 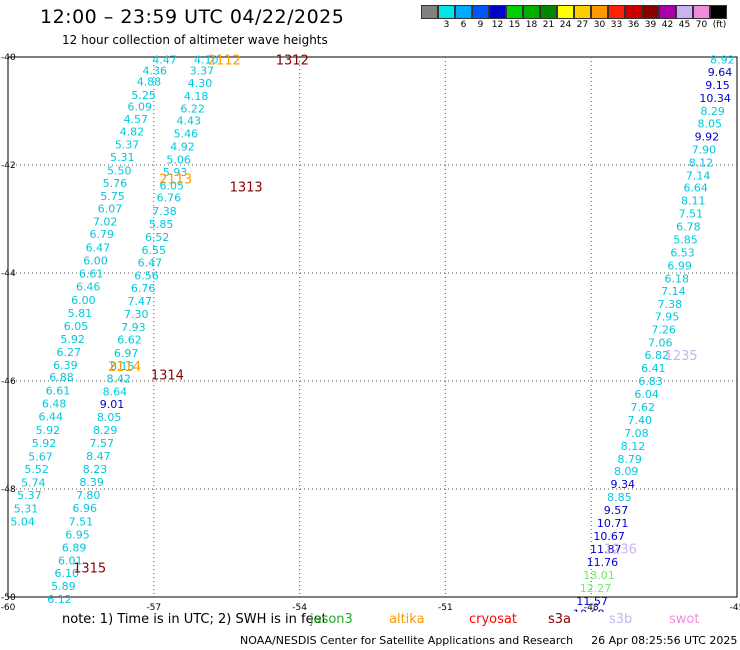 I want to click on wave-height-value: 6.79, so click(x=102, y=234).